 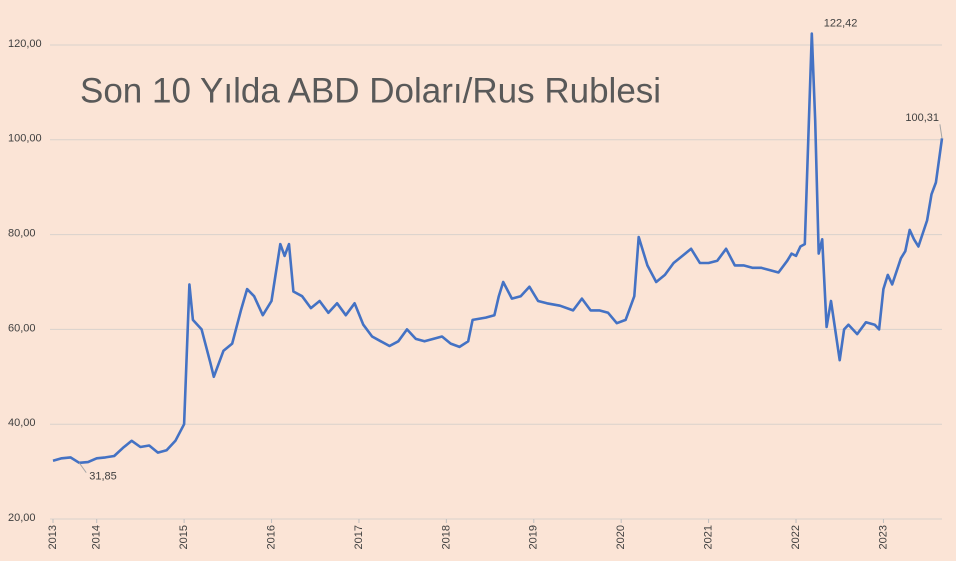 I want to click on data-label: 31,85, so click(x=103, y=477).